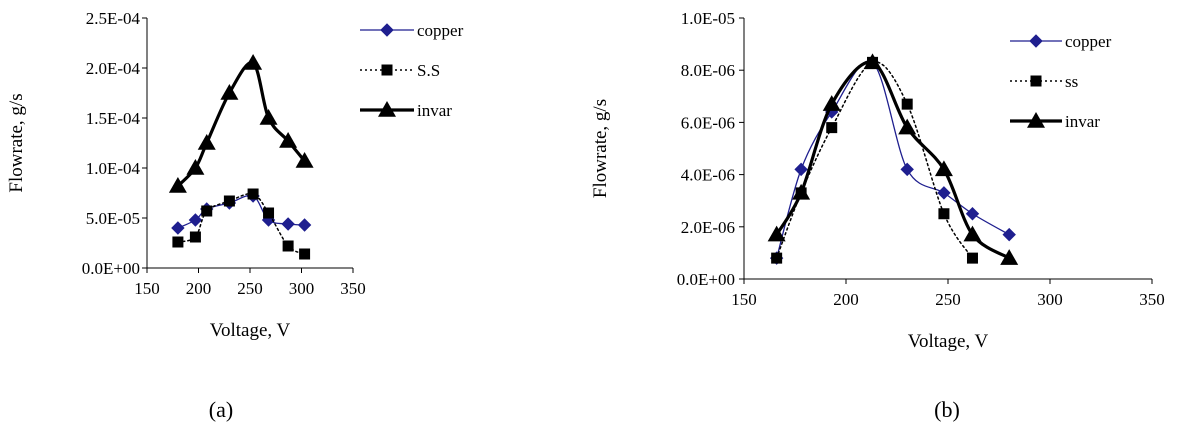 Image resolution: width=1180 pixels, height=448 pixels. I want to click on panel-caption: (b), so click(947, 409).